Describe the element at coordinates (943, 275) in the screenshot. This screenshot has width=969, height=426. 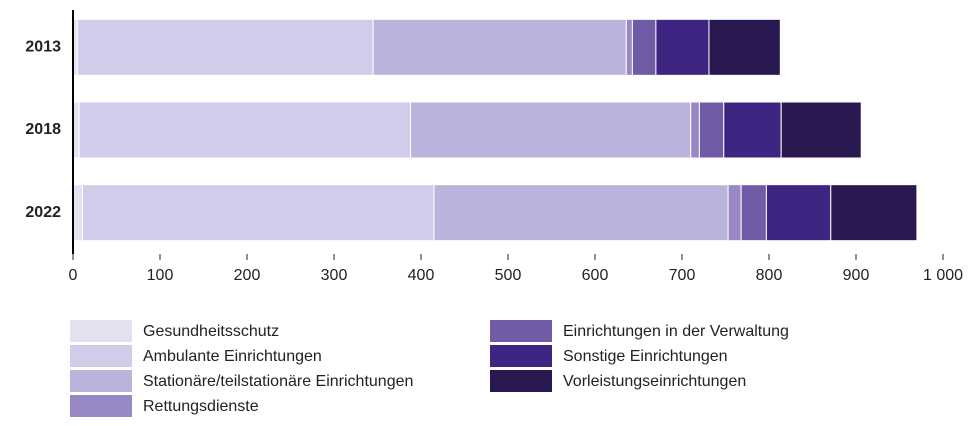
I see `x-tick-label: 1 000` at that location.